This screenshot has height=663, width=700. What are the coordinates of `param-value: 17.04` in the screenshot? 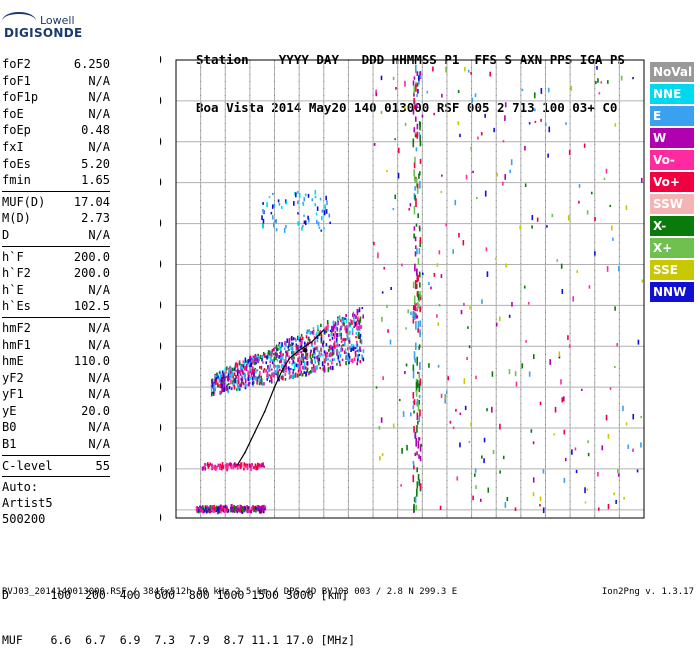 It's located at (91, 201).